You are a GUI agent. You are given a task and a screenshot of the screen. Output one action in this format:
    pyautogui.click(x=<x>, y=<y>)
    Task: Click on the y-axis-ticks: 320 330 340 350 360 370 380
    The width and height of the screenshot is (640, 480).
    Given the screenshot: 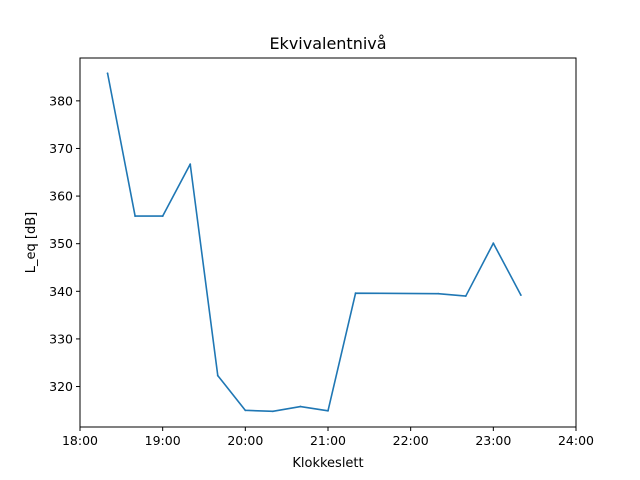 What is the action you would take?
    pyautogui.click(x=64, y=243)
    